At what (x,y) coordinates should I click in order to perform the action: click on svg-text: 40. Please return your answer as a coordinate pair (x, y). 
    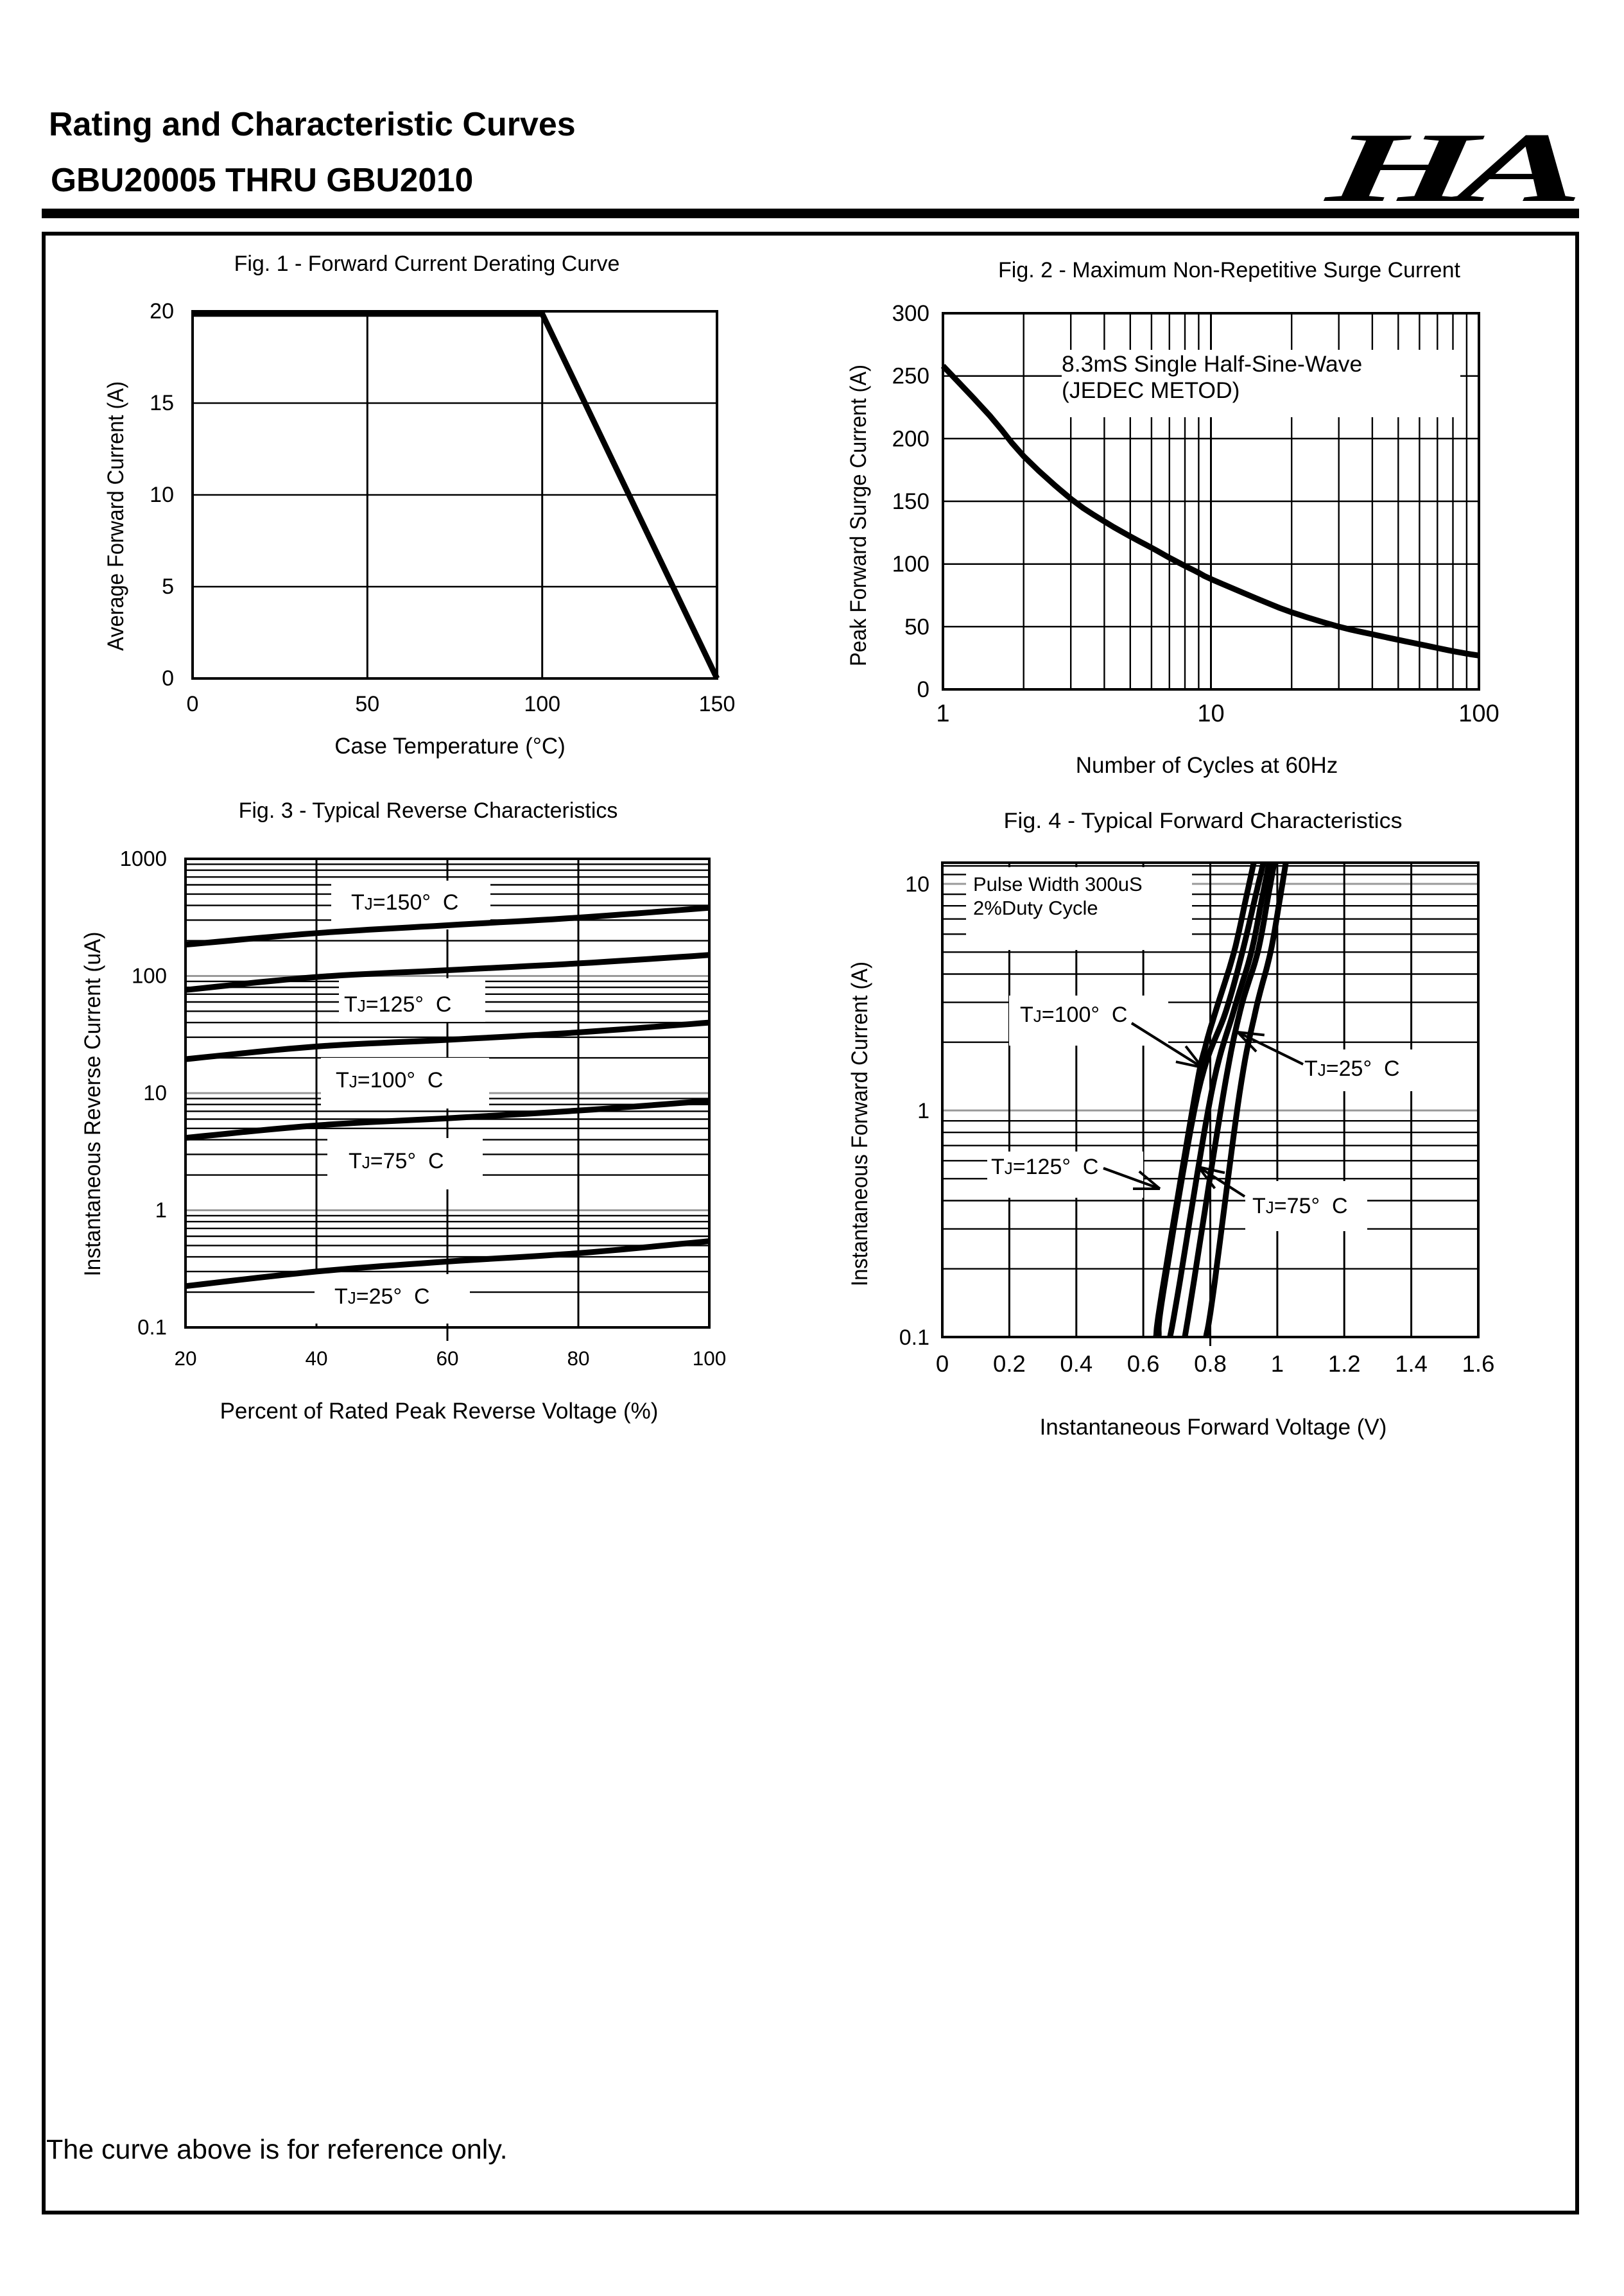
    Looking at the image, I should click on (316, 1358).